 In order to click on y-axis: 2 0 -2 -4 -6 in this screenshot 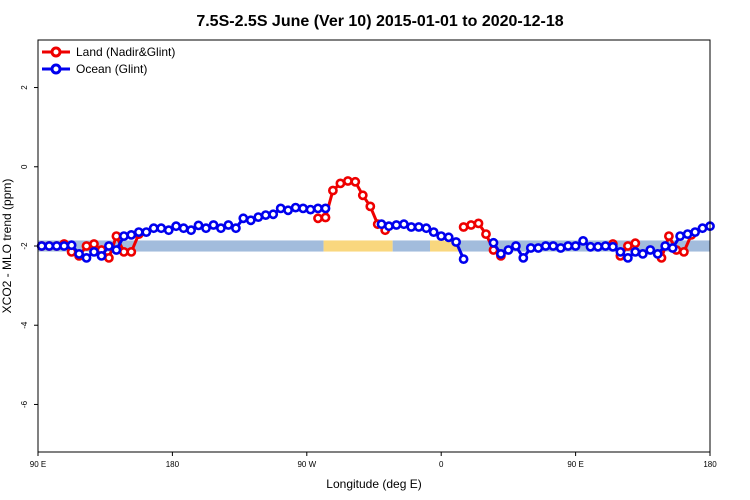, I will do `click(29, 246)`.